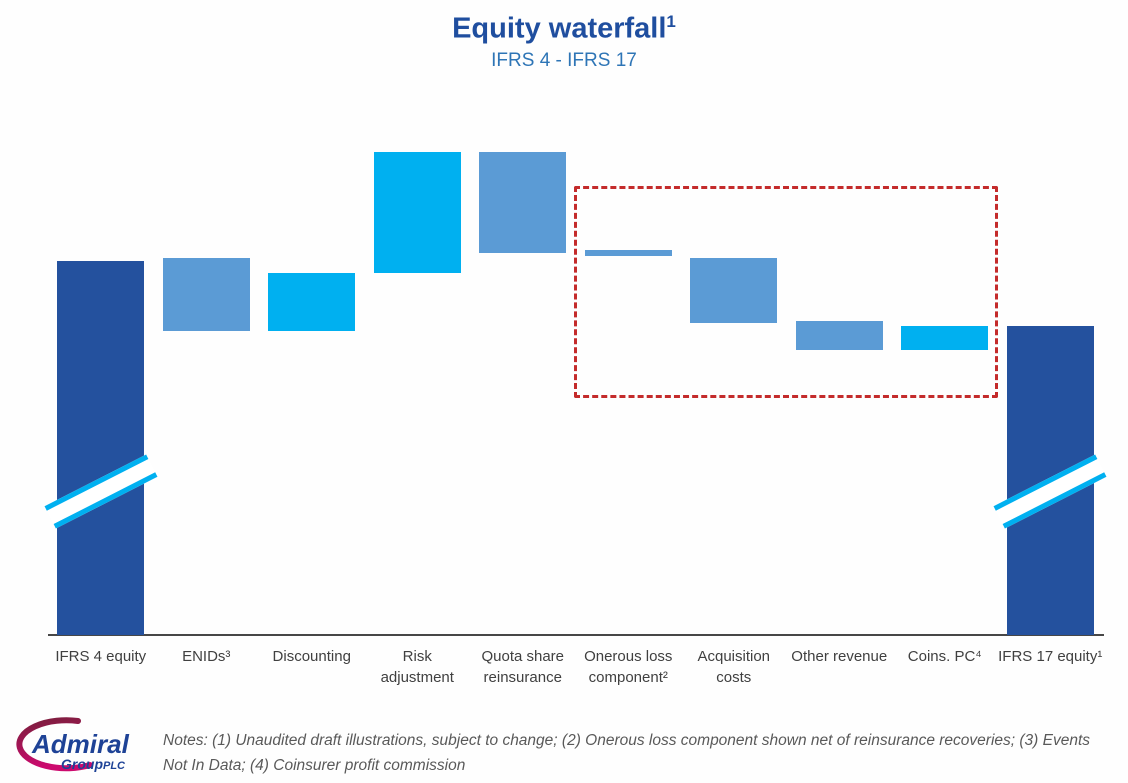  I want to click on waterfall-bar-enids, so click(206, 294).